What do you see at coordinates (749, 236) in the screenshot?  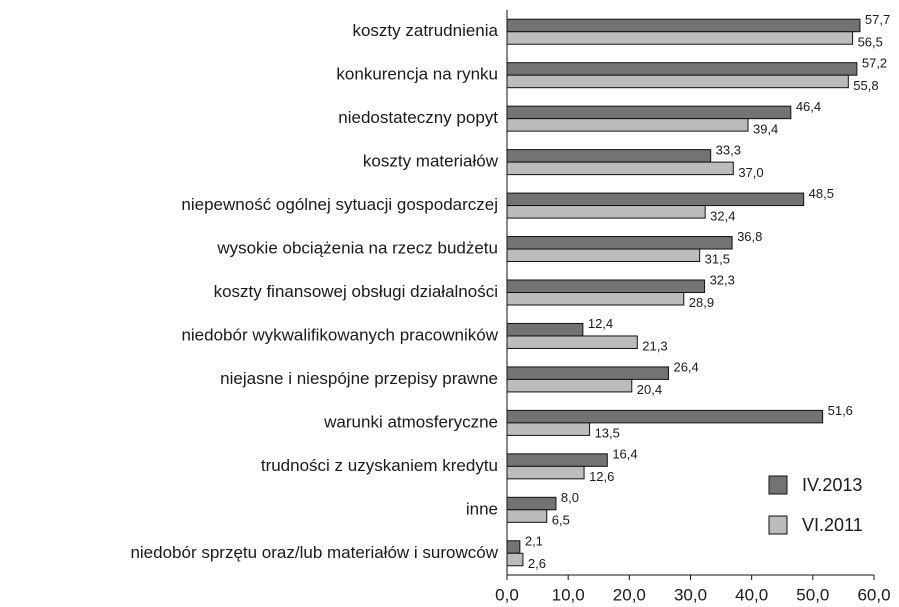 I see `value-label: 36,8` at bounding box center [749, 236].